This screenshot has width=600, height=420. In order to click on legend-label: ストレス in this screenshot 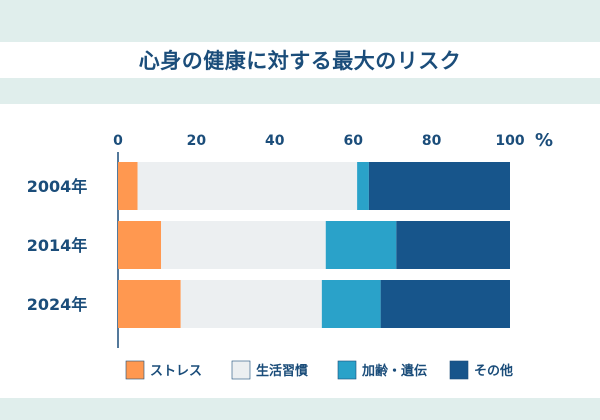, I will do `click(176, 371)`.